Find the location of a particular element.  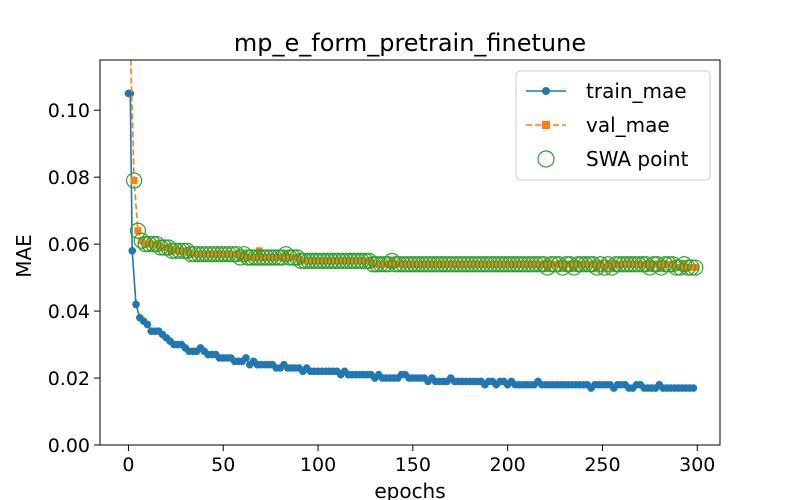

y-tick-label: 0.04 is located at coordinates (69, 312).